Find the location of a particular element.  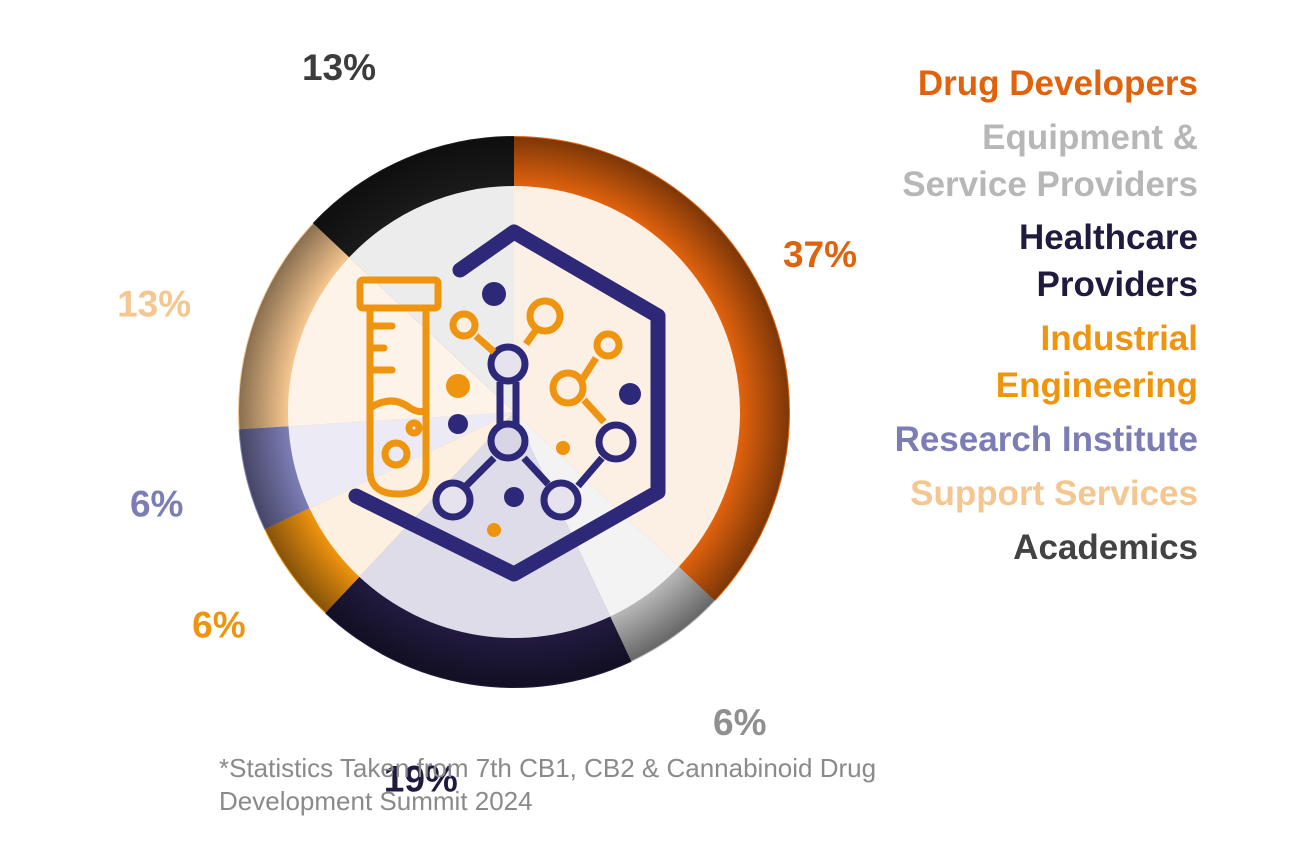

label-academics: 13% is located at coordinates (339, 67).